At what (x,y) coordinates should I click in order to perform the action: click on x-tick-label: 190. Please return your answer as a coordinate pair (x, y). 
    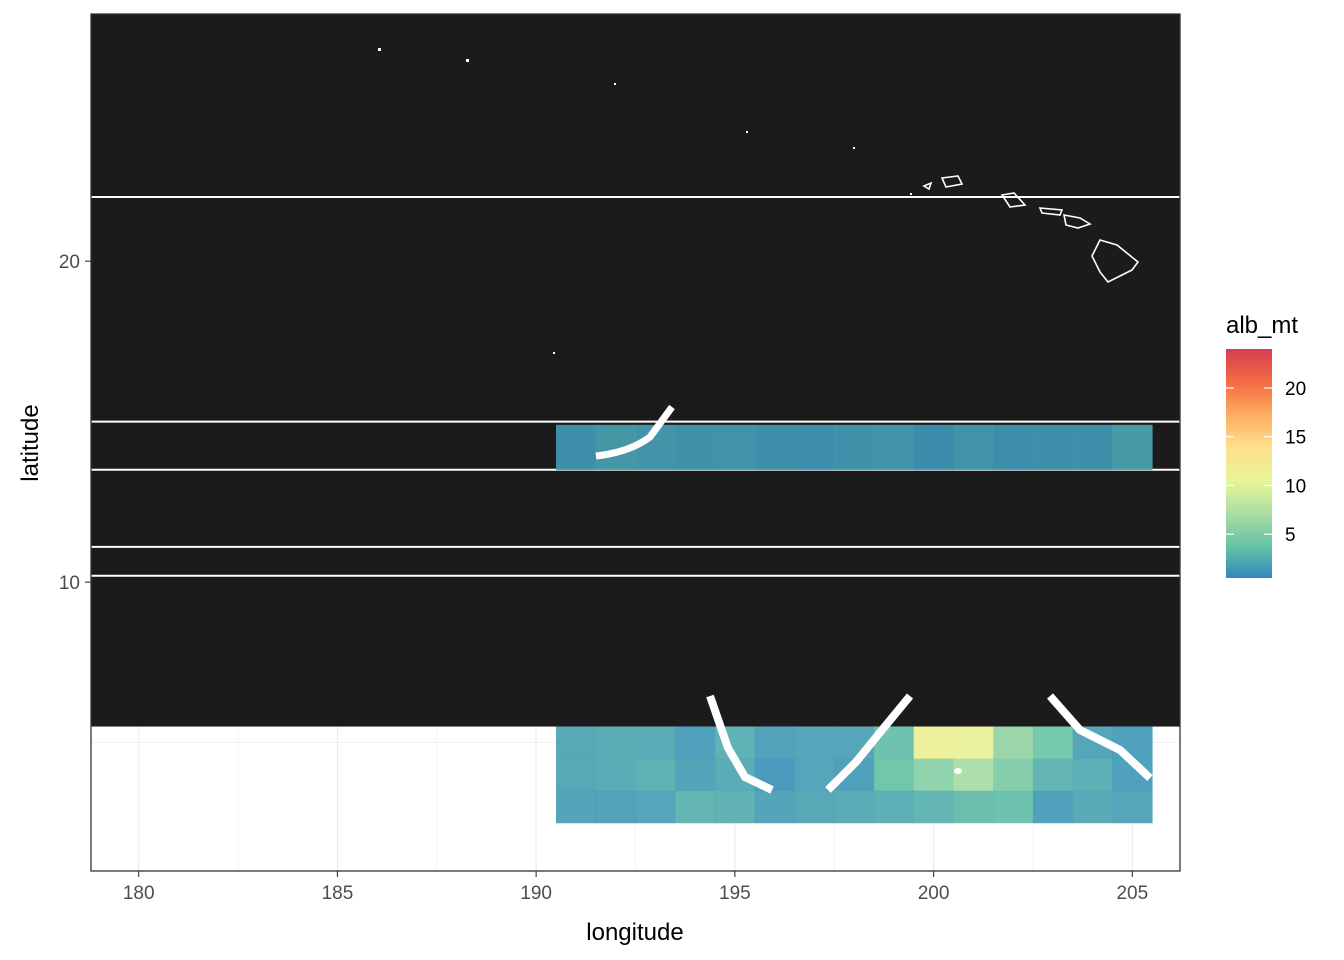
    Looking at the image, I should click on (536, 893).